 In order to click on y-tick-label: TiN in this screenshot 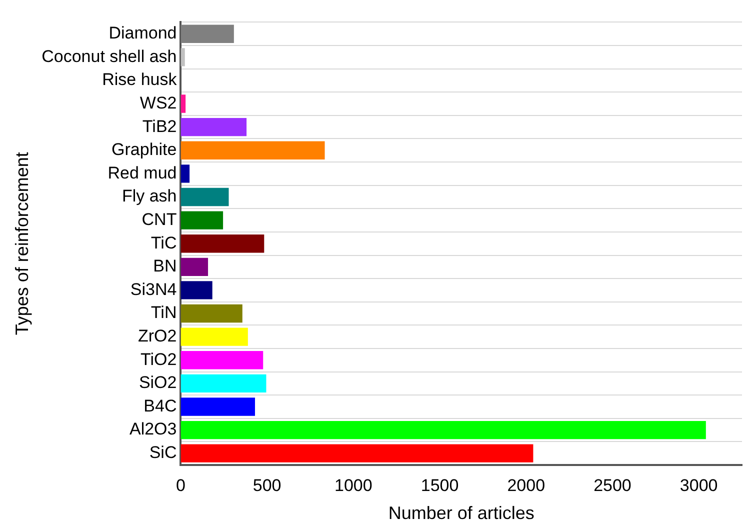, I will do `click(163, 312)`.